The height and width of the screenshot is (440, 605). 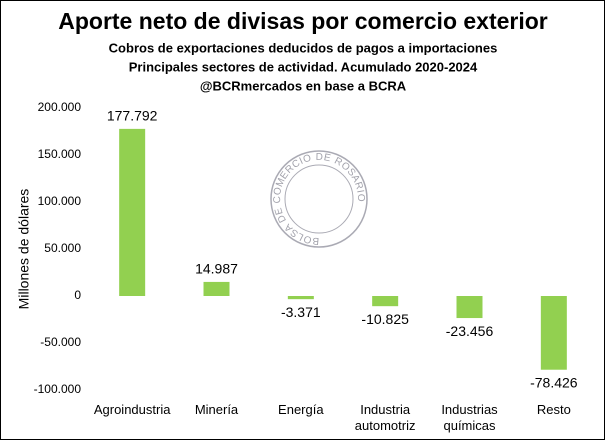 I want to click on value-label: -78.426, so click(x=554, y=382).